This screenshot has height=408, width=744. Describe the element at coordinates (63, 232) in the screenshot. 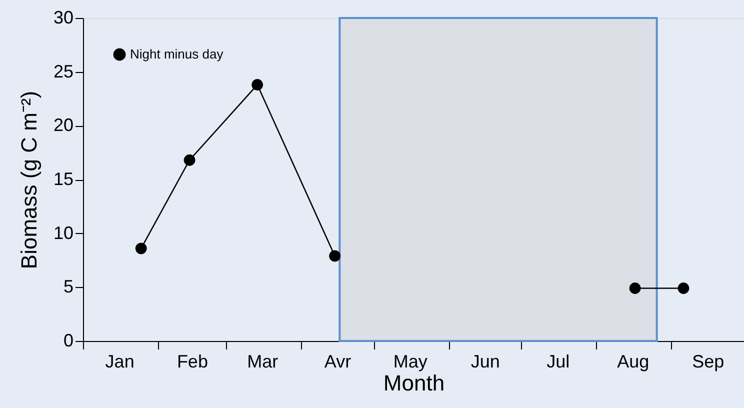

I see `y-tick-label: 10` at that location.